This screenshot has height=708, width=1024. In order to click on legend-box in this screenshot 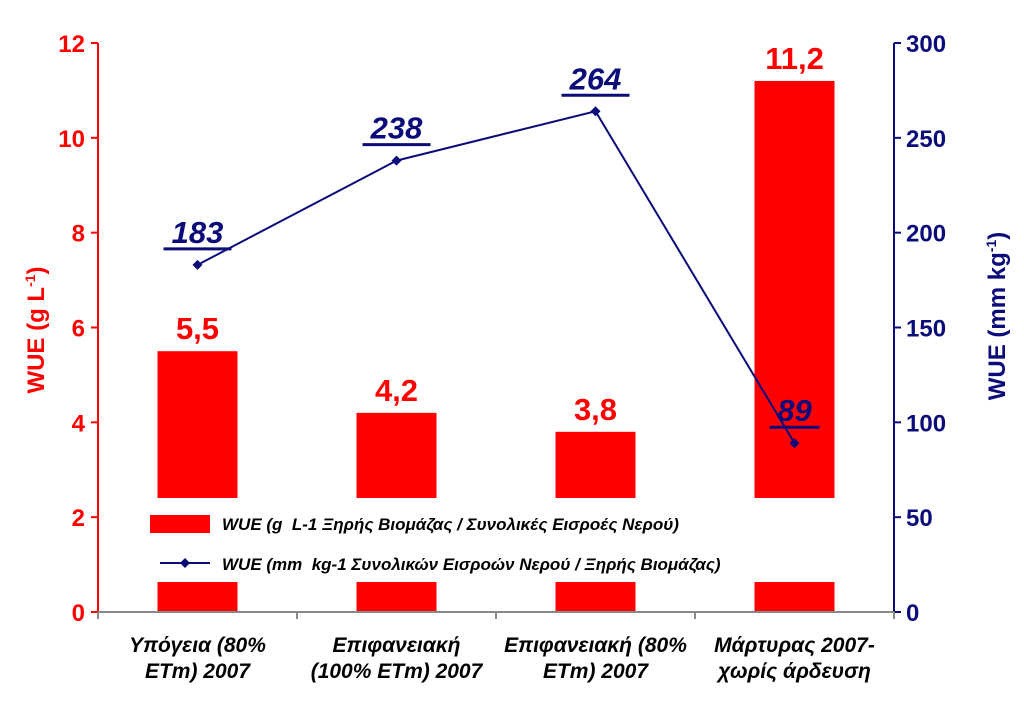, I will do `click(505, 540)`.